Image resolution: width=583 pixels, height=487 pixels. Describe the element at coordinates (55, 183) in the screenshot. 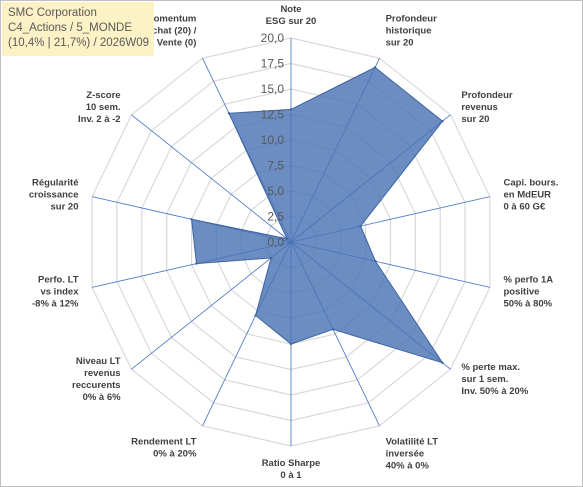

I see `axis-label-line: Régularité` at that location.